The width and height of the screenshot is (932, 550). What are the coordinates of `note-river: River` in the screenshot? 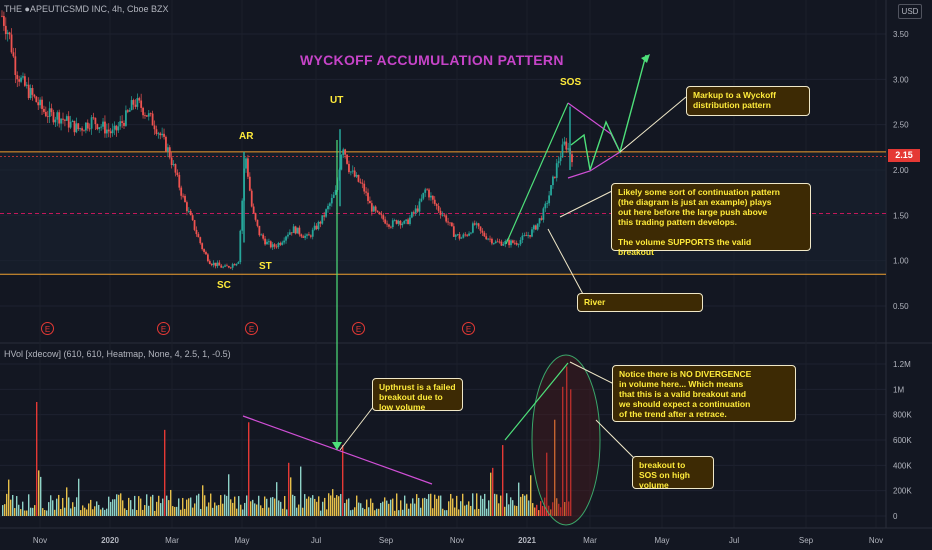 It's located at (640, 302).